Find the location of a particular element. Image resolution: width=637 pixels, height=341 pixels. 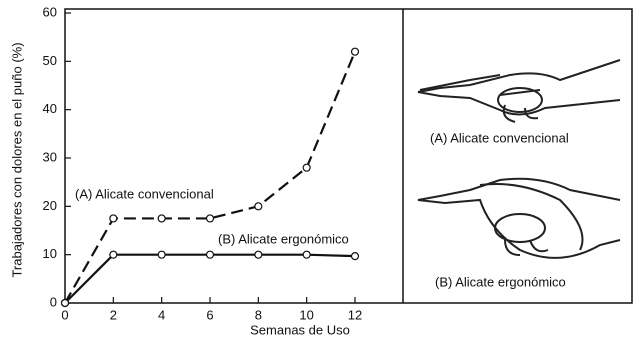

y-axis-label: Trabajadores con dolores en el puño (%) is located at coordinates (16, 159).